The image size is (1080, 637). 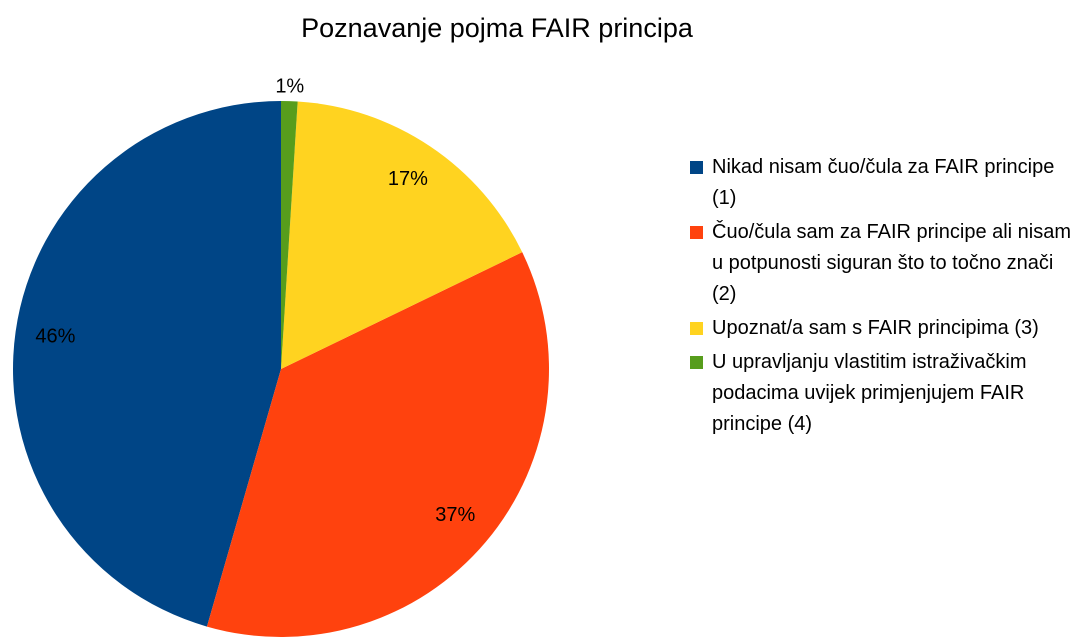 I want to click on legend-entry: Upoznat/a sam s FAIR principima (3), so click(x=882, y=328).